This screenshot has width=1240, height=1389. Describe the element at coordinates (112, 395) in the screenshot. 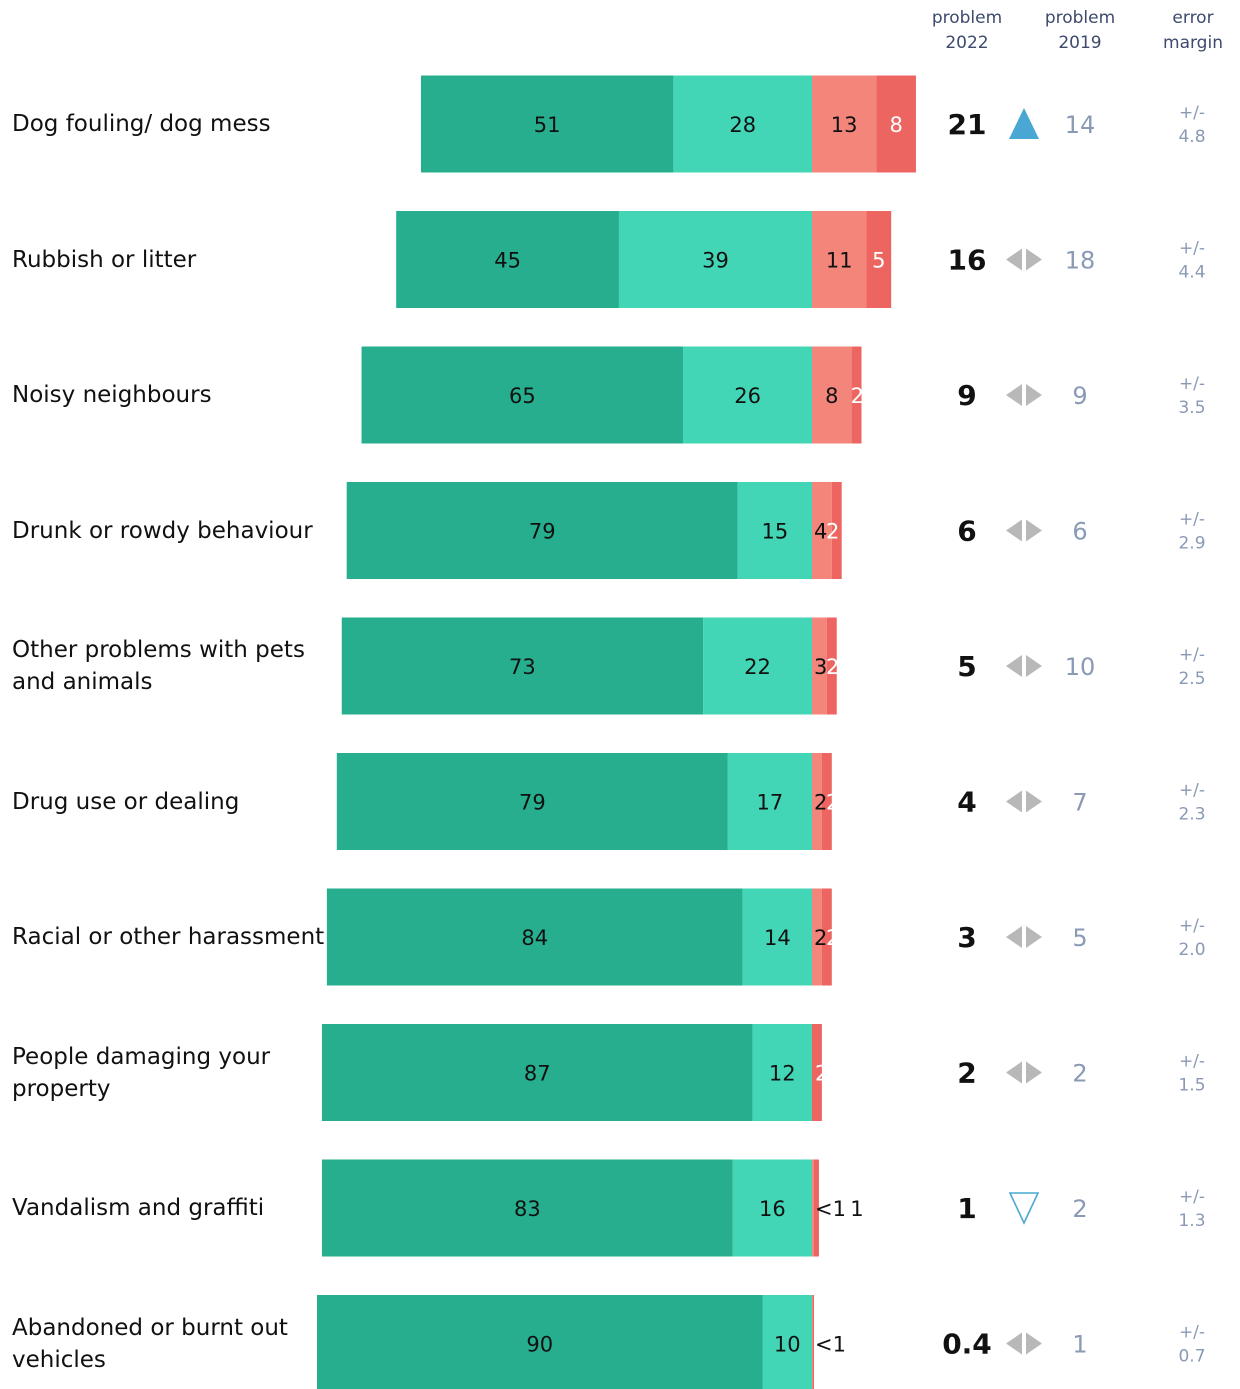

I see `category-label: Noisy neighbours` at that location.